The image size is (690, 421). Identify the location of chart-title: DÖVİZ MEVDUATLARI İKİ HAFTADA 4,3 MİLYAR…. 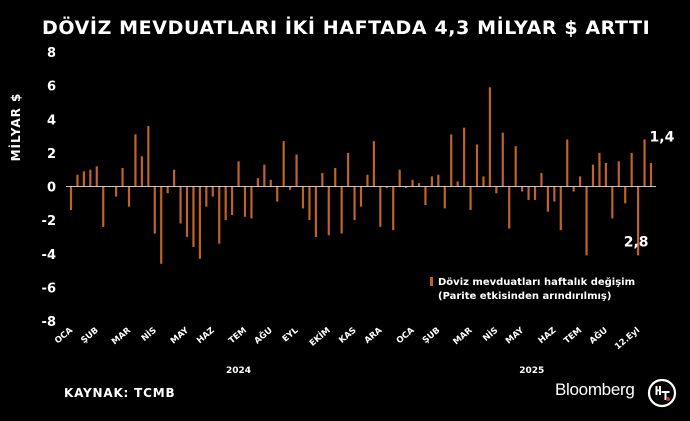
(346, 28).